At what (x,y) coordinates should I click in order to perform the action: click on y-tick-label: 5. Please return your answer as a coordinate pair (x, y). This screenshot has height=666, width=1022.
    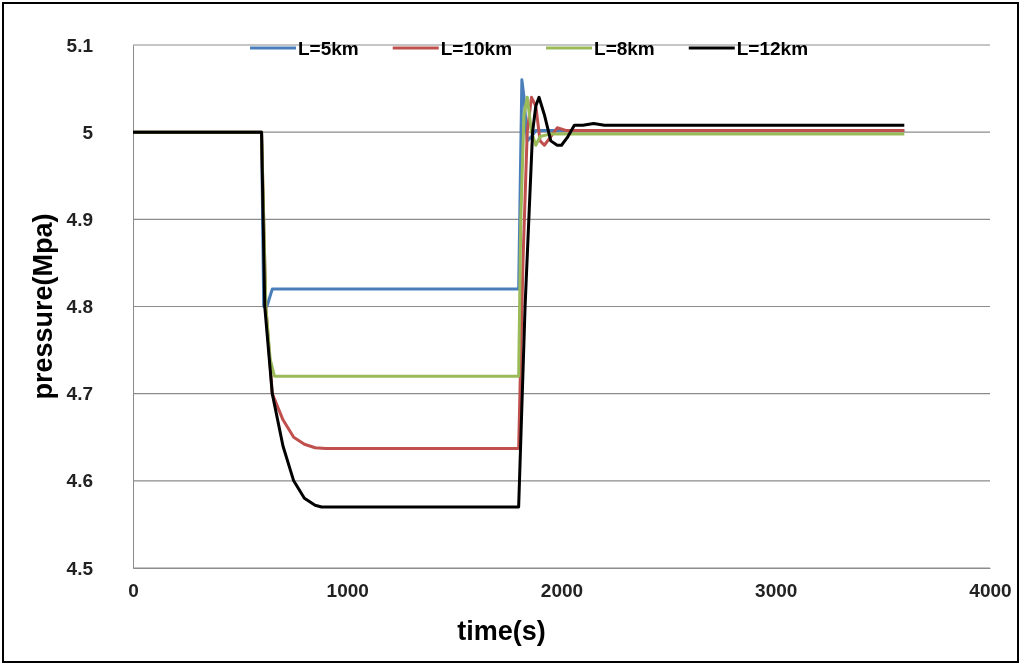
    Looking at the image, I should click on (88, 132).